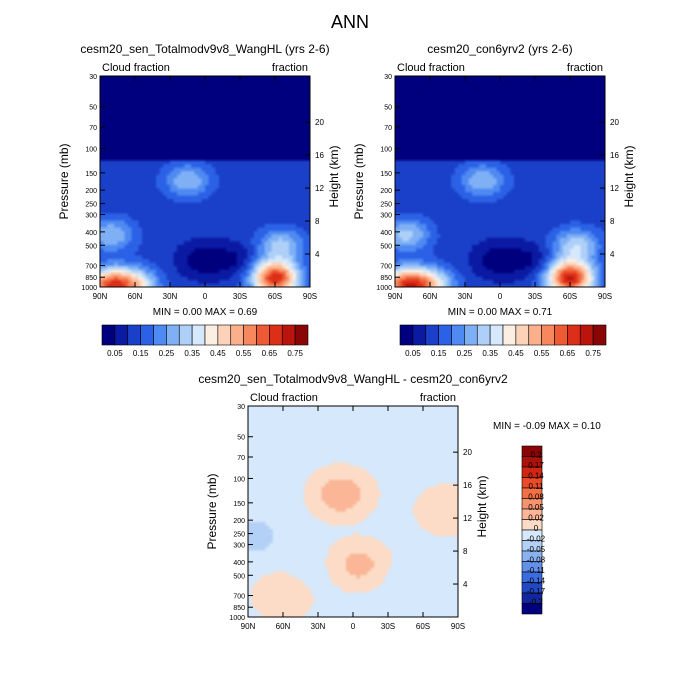  I want to click on colorbar-label: -0.17, so click(536, 591).